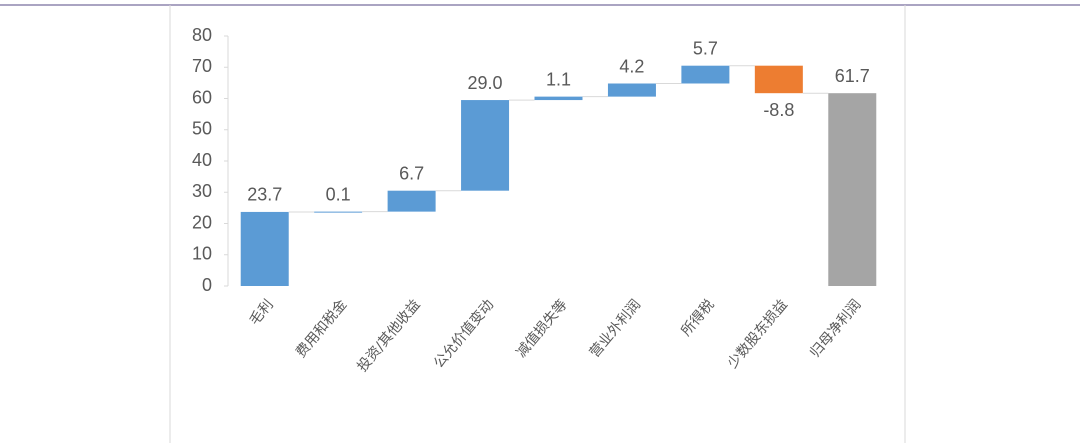 The height and width of the screenshot is (443, 1080). I want to click on x-tick-label: 投资/其他收益, so click(388, 336).